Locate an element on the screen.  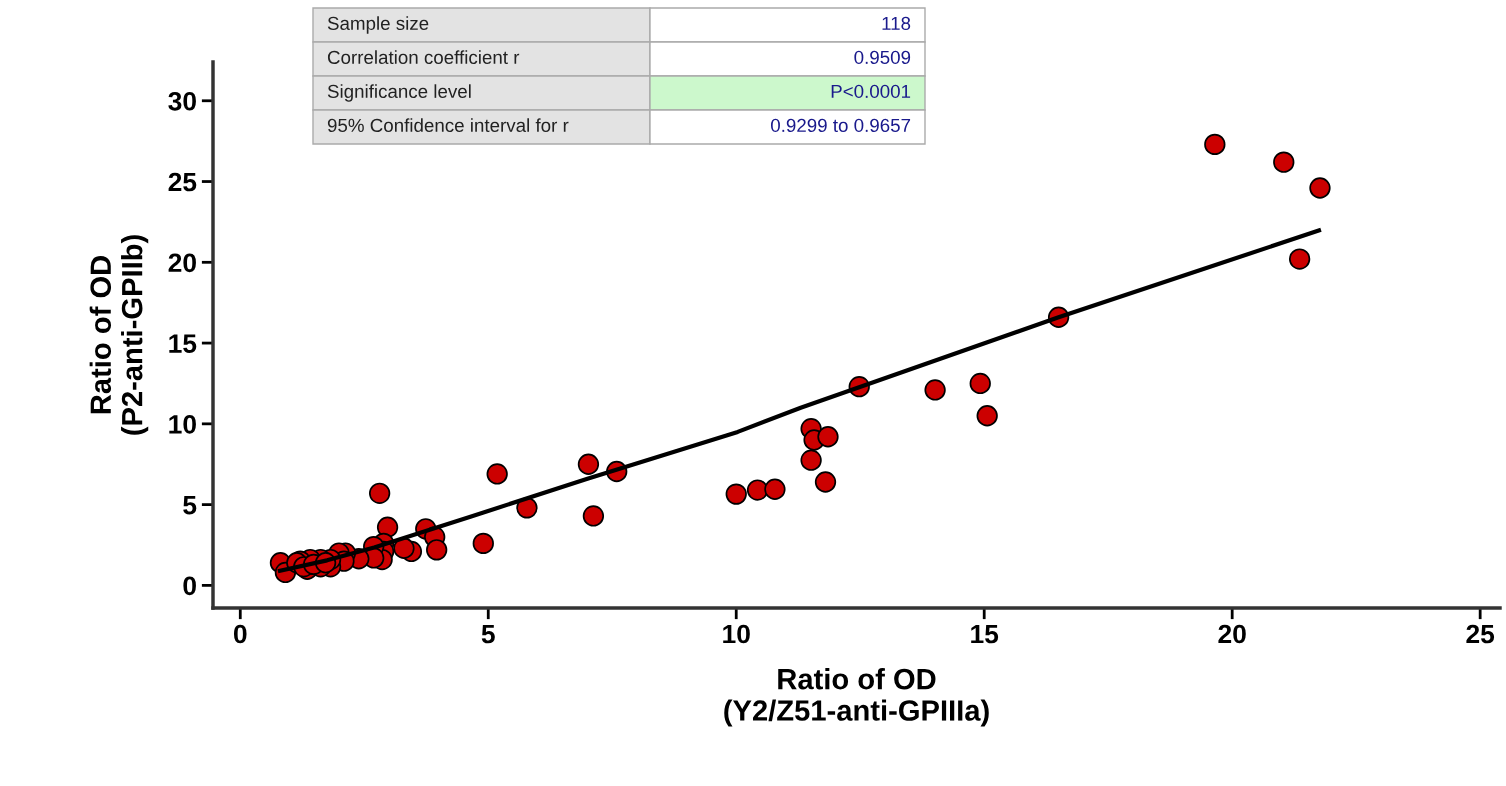
x-tick-label: 0 is located at coordinates (240, 634).